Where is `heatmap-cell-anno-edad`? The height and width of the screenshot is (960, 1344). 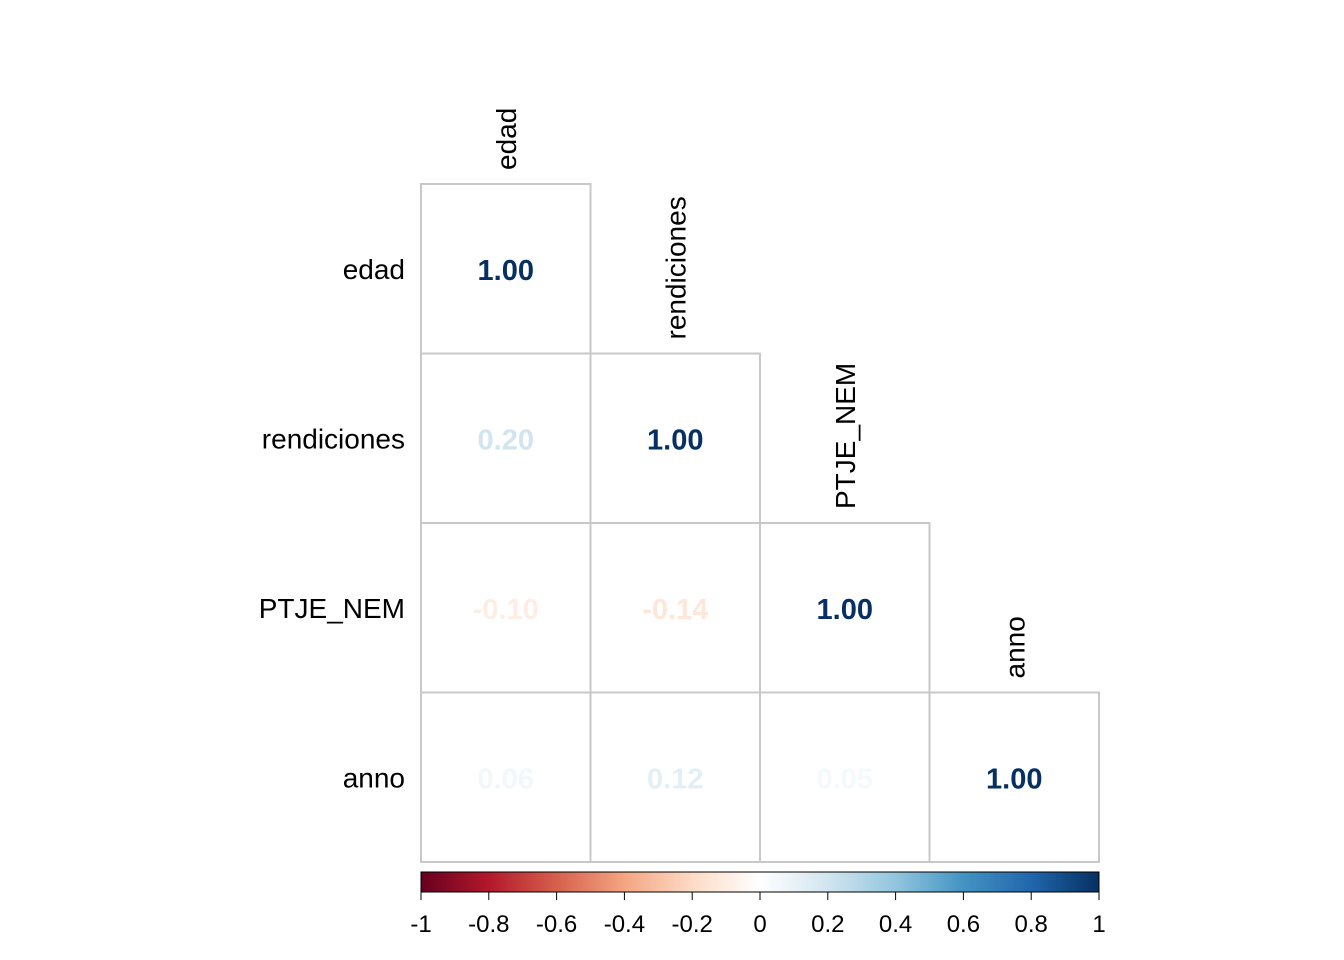 heatmap-cell-anno-edad is located at coordinates (506, 777).